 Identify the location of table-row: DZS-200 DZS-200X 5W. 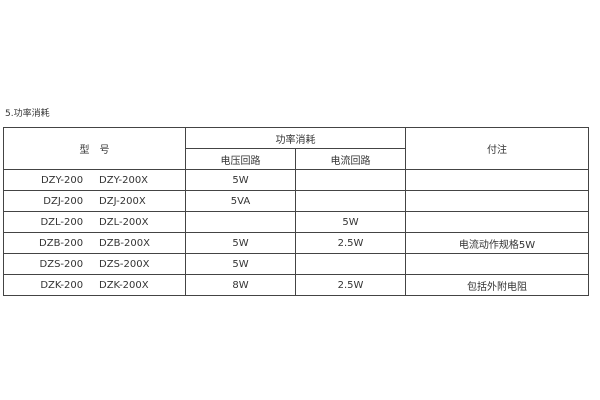
(296, 264).